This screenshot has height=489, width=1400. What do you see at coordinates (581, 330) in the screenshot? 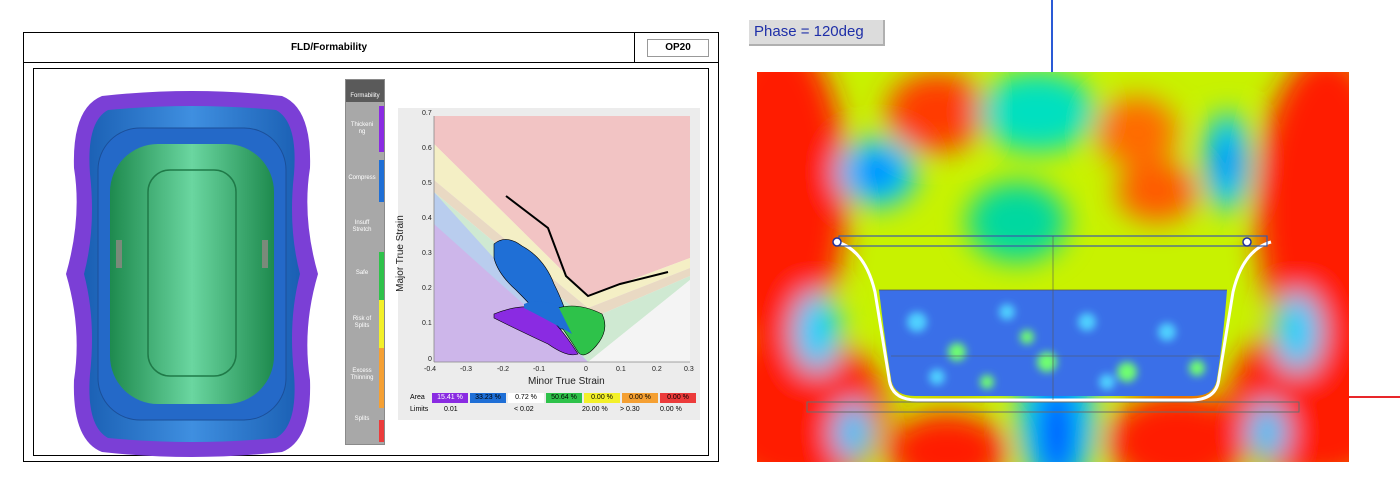
I see `fld-points-safe` at bounding box center [581, 330].